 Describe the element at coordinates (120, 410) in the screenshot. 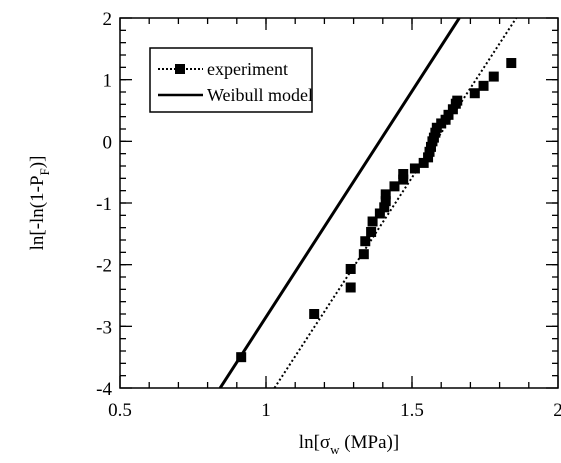

I see `x-tick-label: 0.5` at that location.